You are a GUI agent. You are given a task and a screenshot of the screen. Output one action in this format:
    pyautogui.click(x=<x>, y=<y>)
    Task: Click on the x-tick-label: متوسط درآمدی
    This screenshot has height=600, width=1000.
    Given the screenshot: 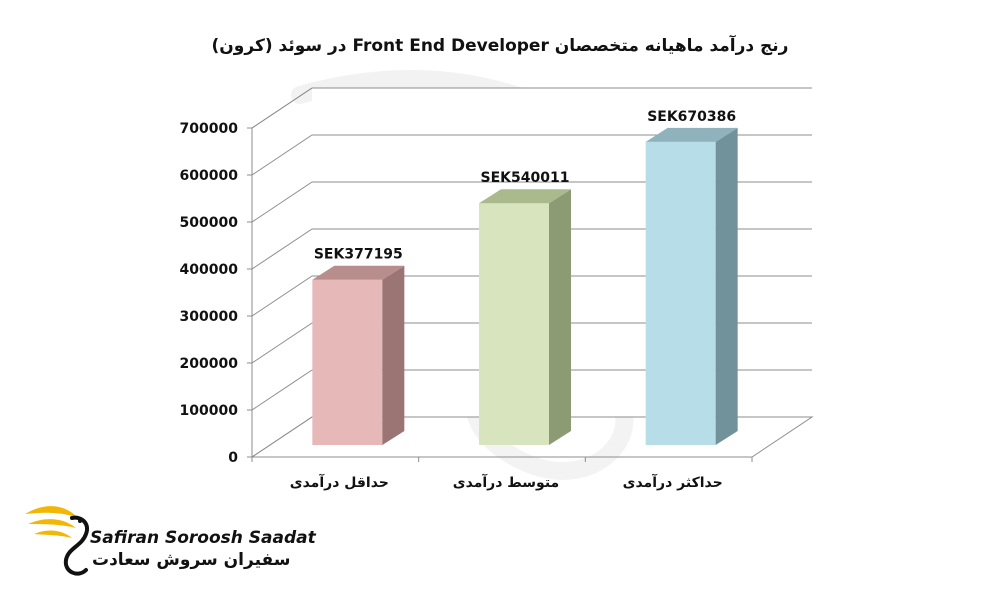 What is the action you would take?
    pyautogui.click(x=506, y=482)
    